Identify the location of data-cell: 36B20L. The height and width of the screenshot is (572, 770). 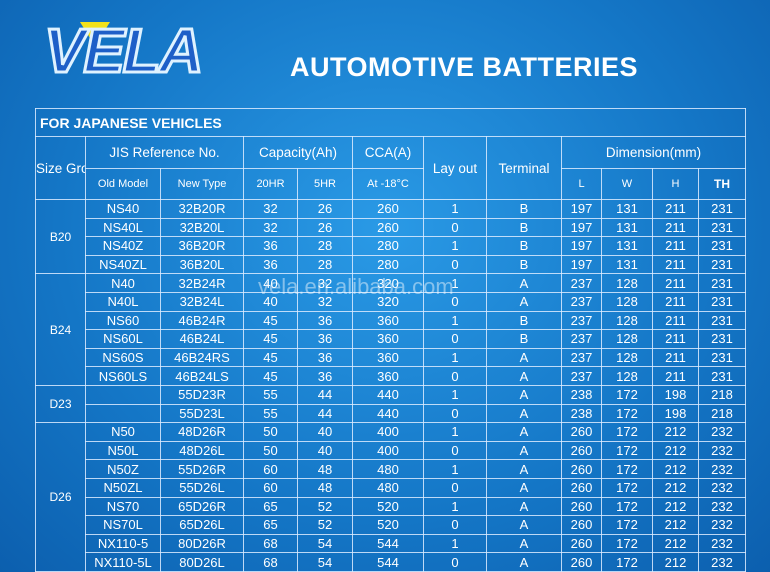
(202, 264).